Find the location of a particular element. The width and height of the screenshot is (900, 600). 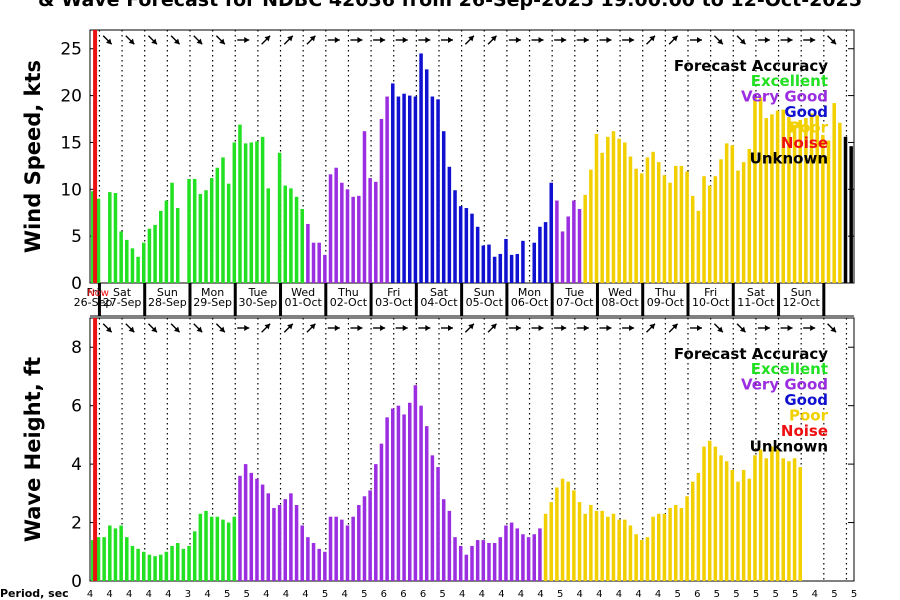

day-date-label: 02-Oct is located at coordinates (349, 302).